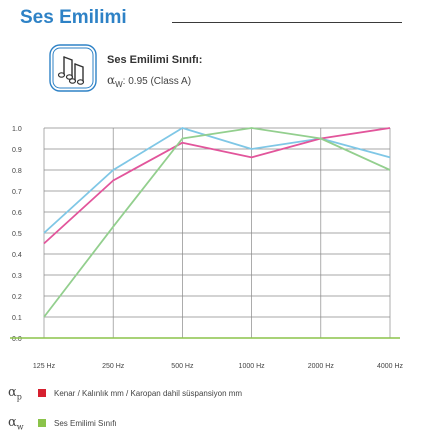 This screenshot has height=445, width=437. What do you see at coordinates (17, 213) in the screenshot?
I see `y-tick-label: 0.6` at bounding box center [17, 213].